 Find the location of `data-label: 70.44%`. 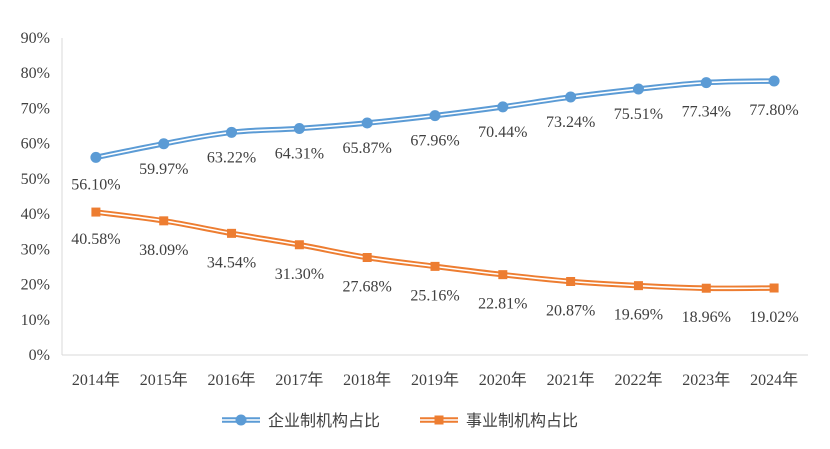

data-label: 70.44% is located at coordinates (502, 132).